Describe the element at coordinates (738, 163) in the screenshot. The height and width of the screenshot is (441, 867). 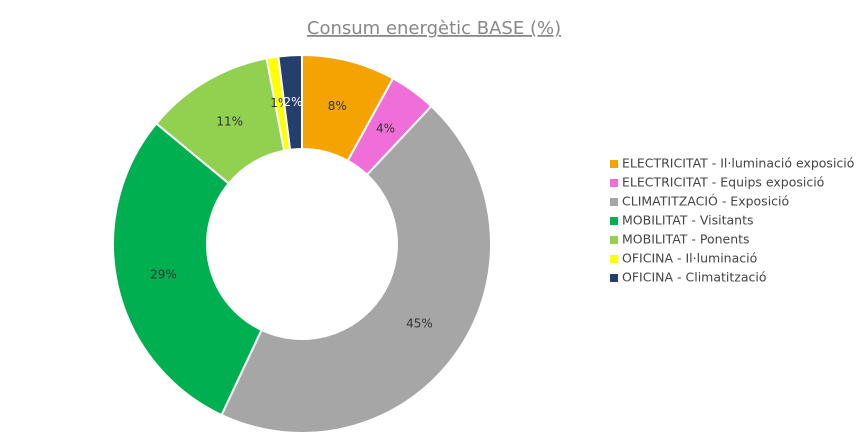
I see `legend-label: ELECTRICITAT - Il·luminació exposició` at that location.